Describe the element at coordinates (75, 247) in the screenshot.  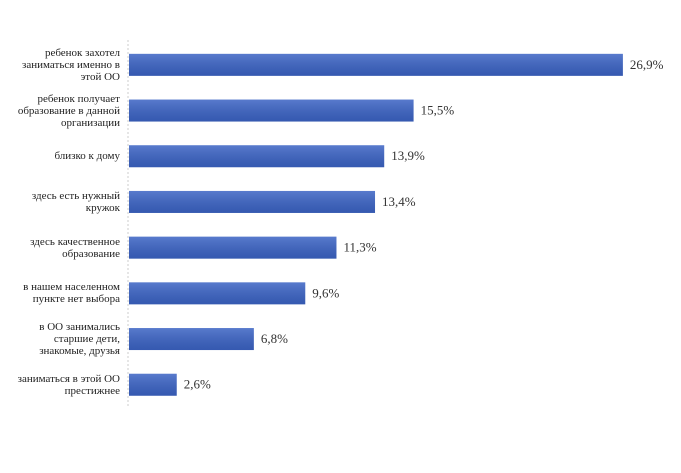
I see `category-label: здесь качественное образование` at that location.